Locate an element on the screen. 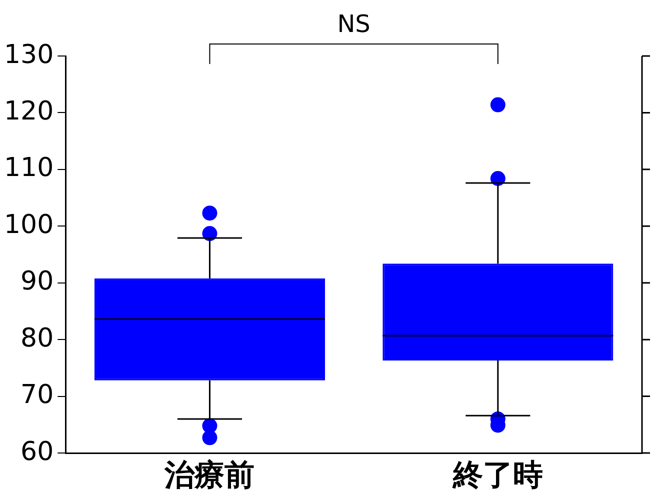  y-tick-label: 80 is located at coordinates (37, 338).